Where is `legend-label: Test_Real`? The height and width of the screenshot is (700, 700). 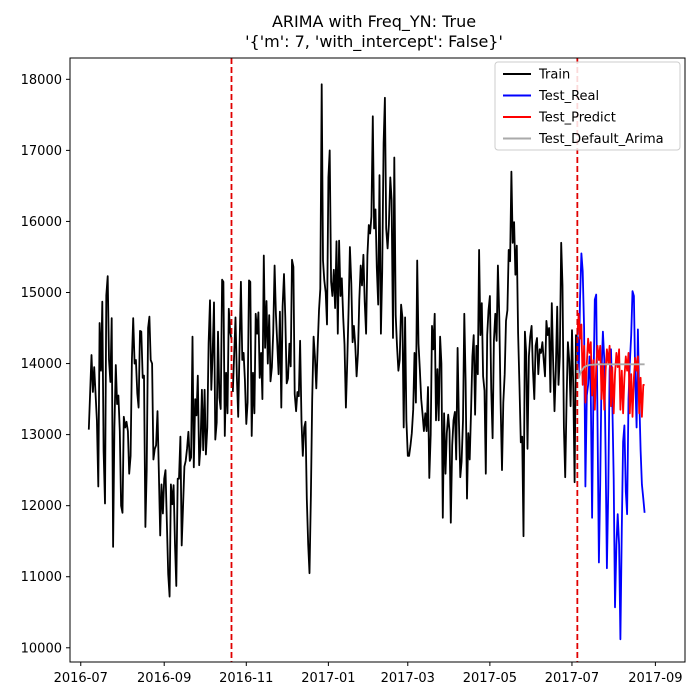 legend-label: Test_Real is located at coordinates (568, 96).